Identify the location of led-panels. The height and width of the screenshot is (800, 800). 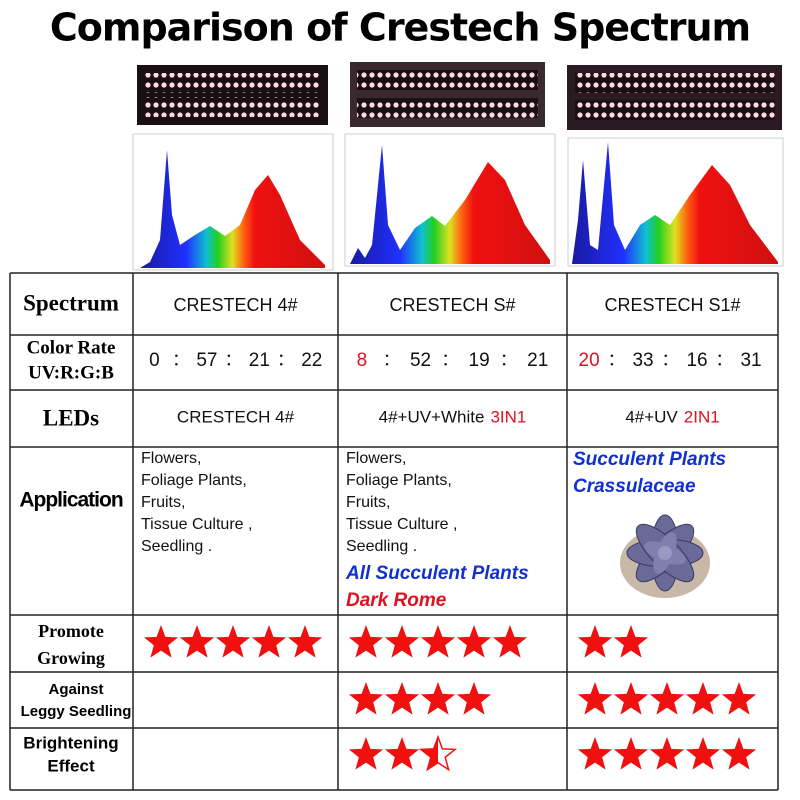
(459, 96).